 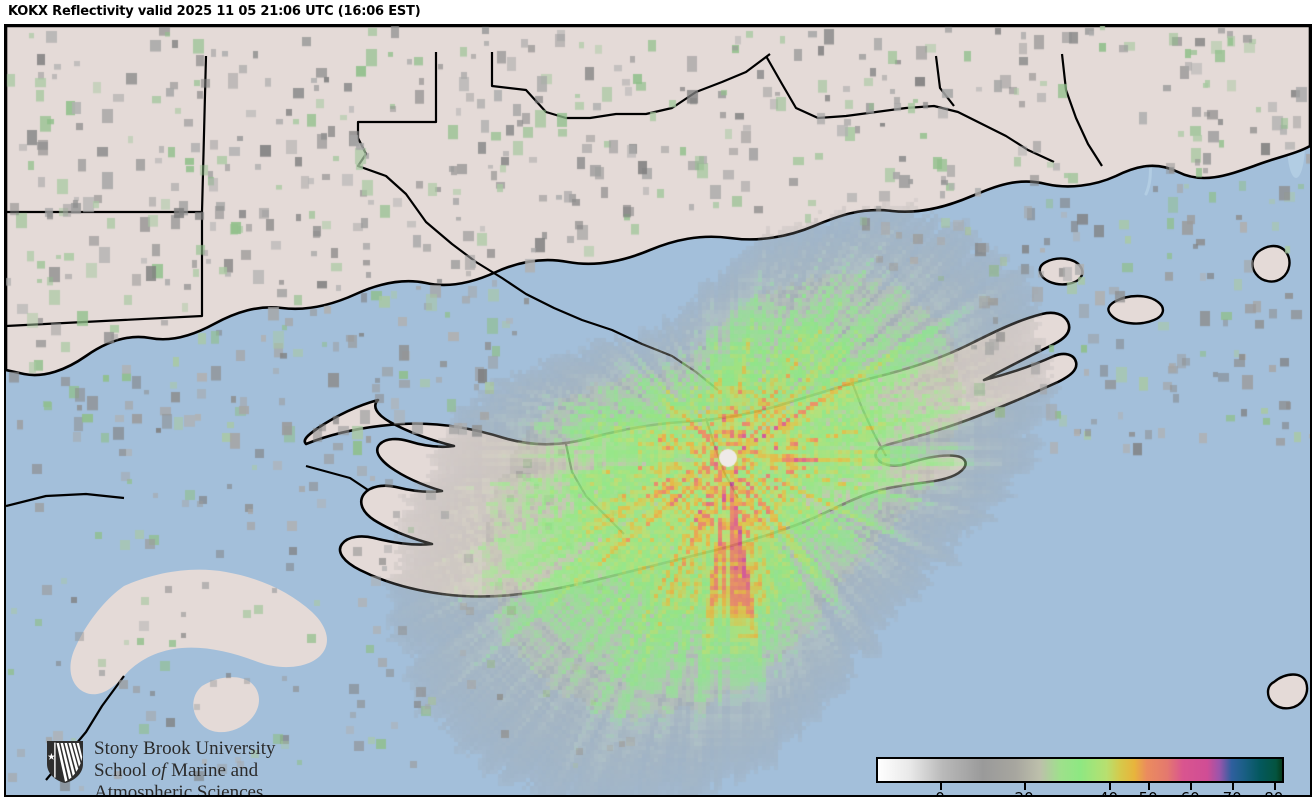 I want to click on colorbar-tick-label: 0, so click(x=940, y=792).